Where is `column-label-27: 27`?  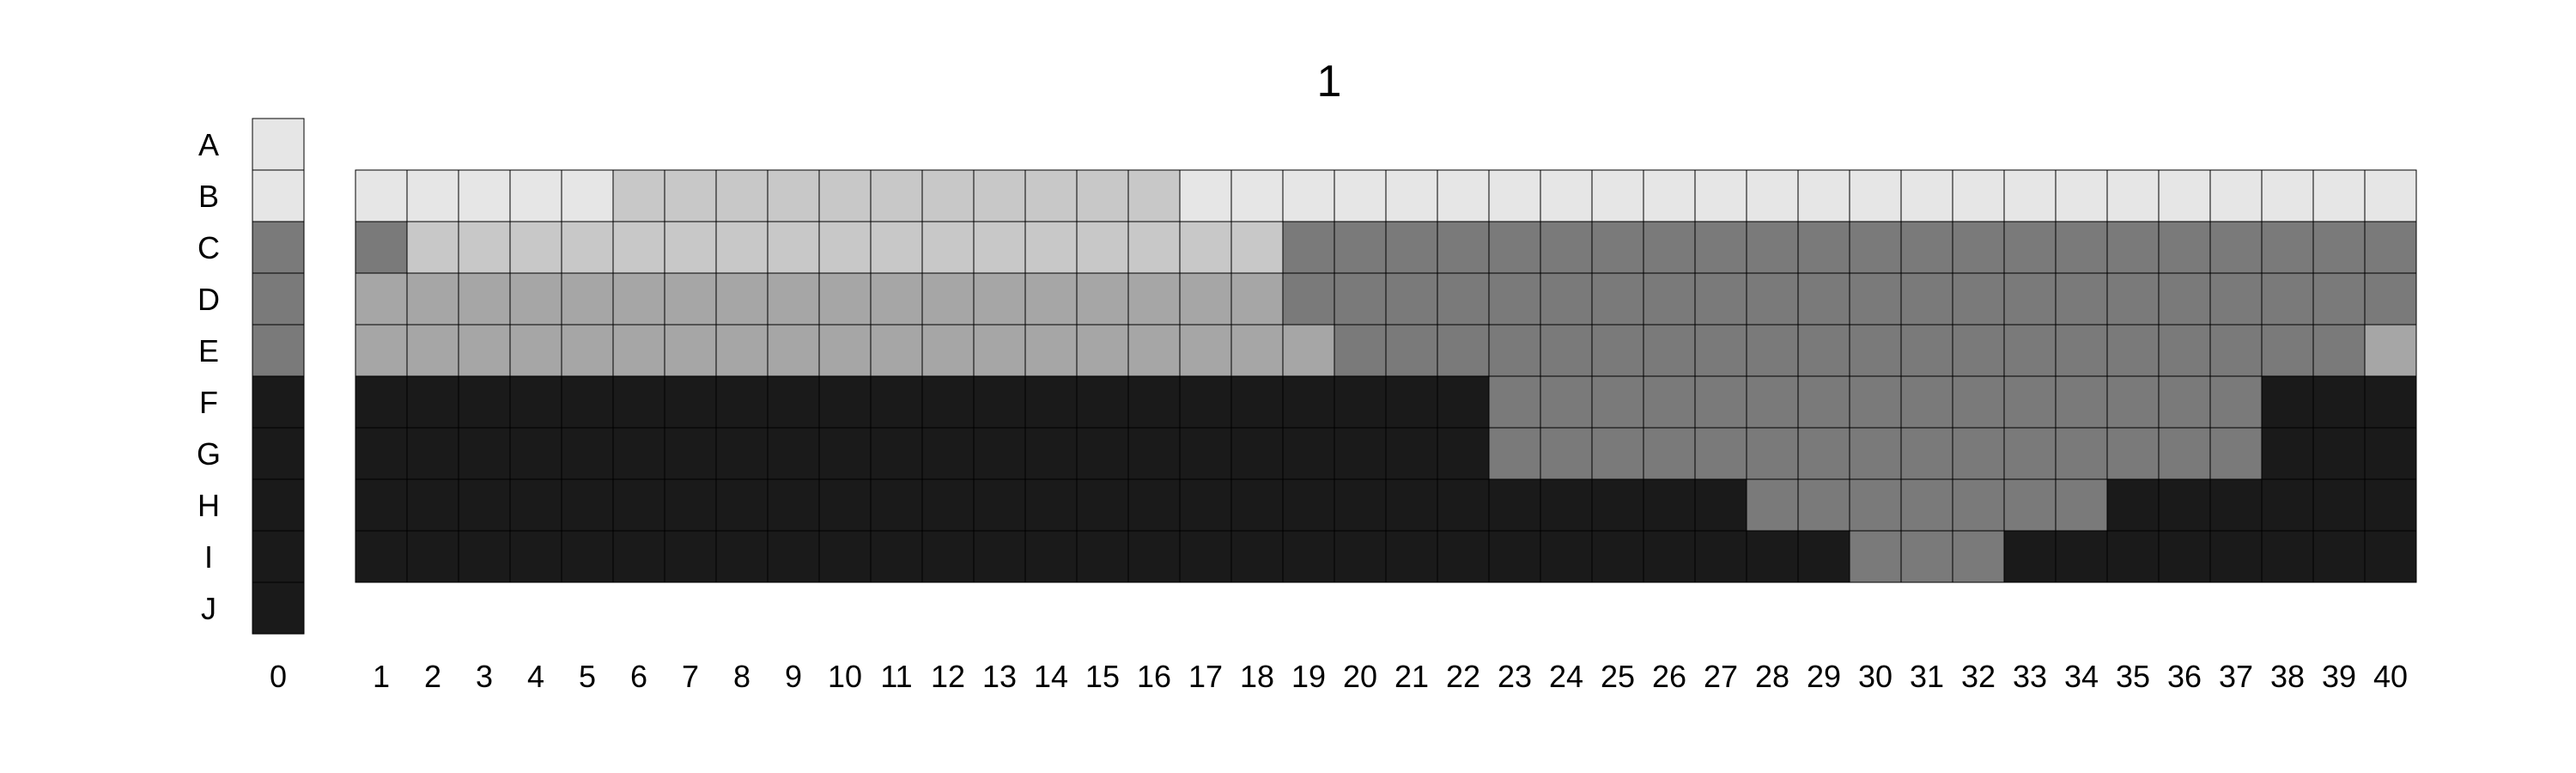 column-label-27: 27 is located at coordinates (1721, 676).